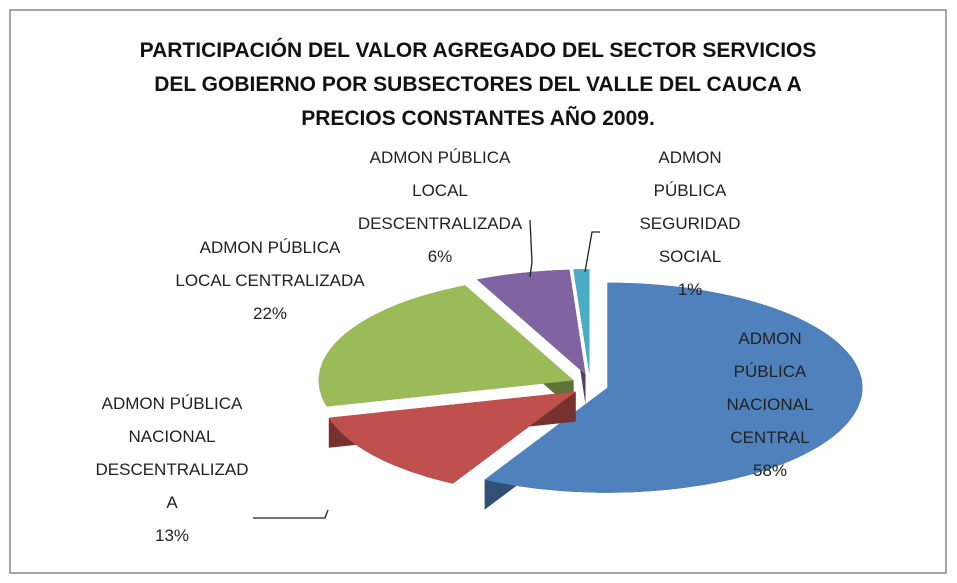 The width and height of the screenshot is (957, 583). I want to click on category-label: ADMON PÚBLICA SEGURIDAD SOCIAL, so click(690, 207).